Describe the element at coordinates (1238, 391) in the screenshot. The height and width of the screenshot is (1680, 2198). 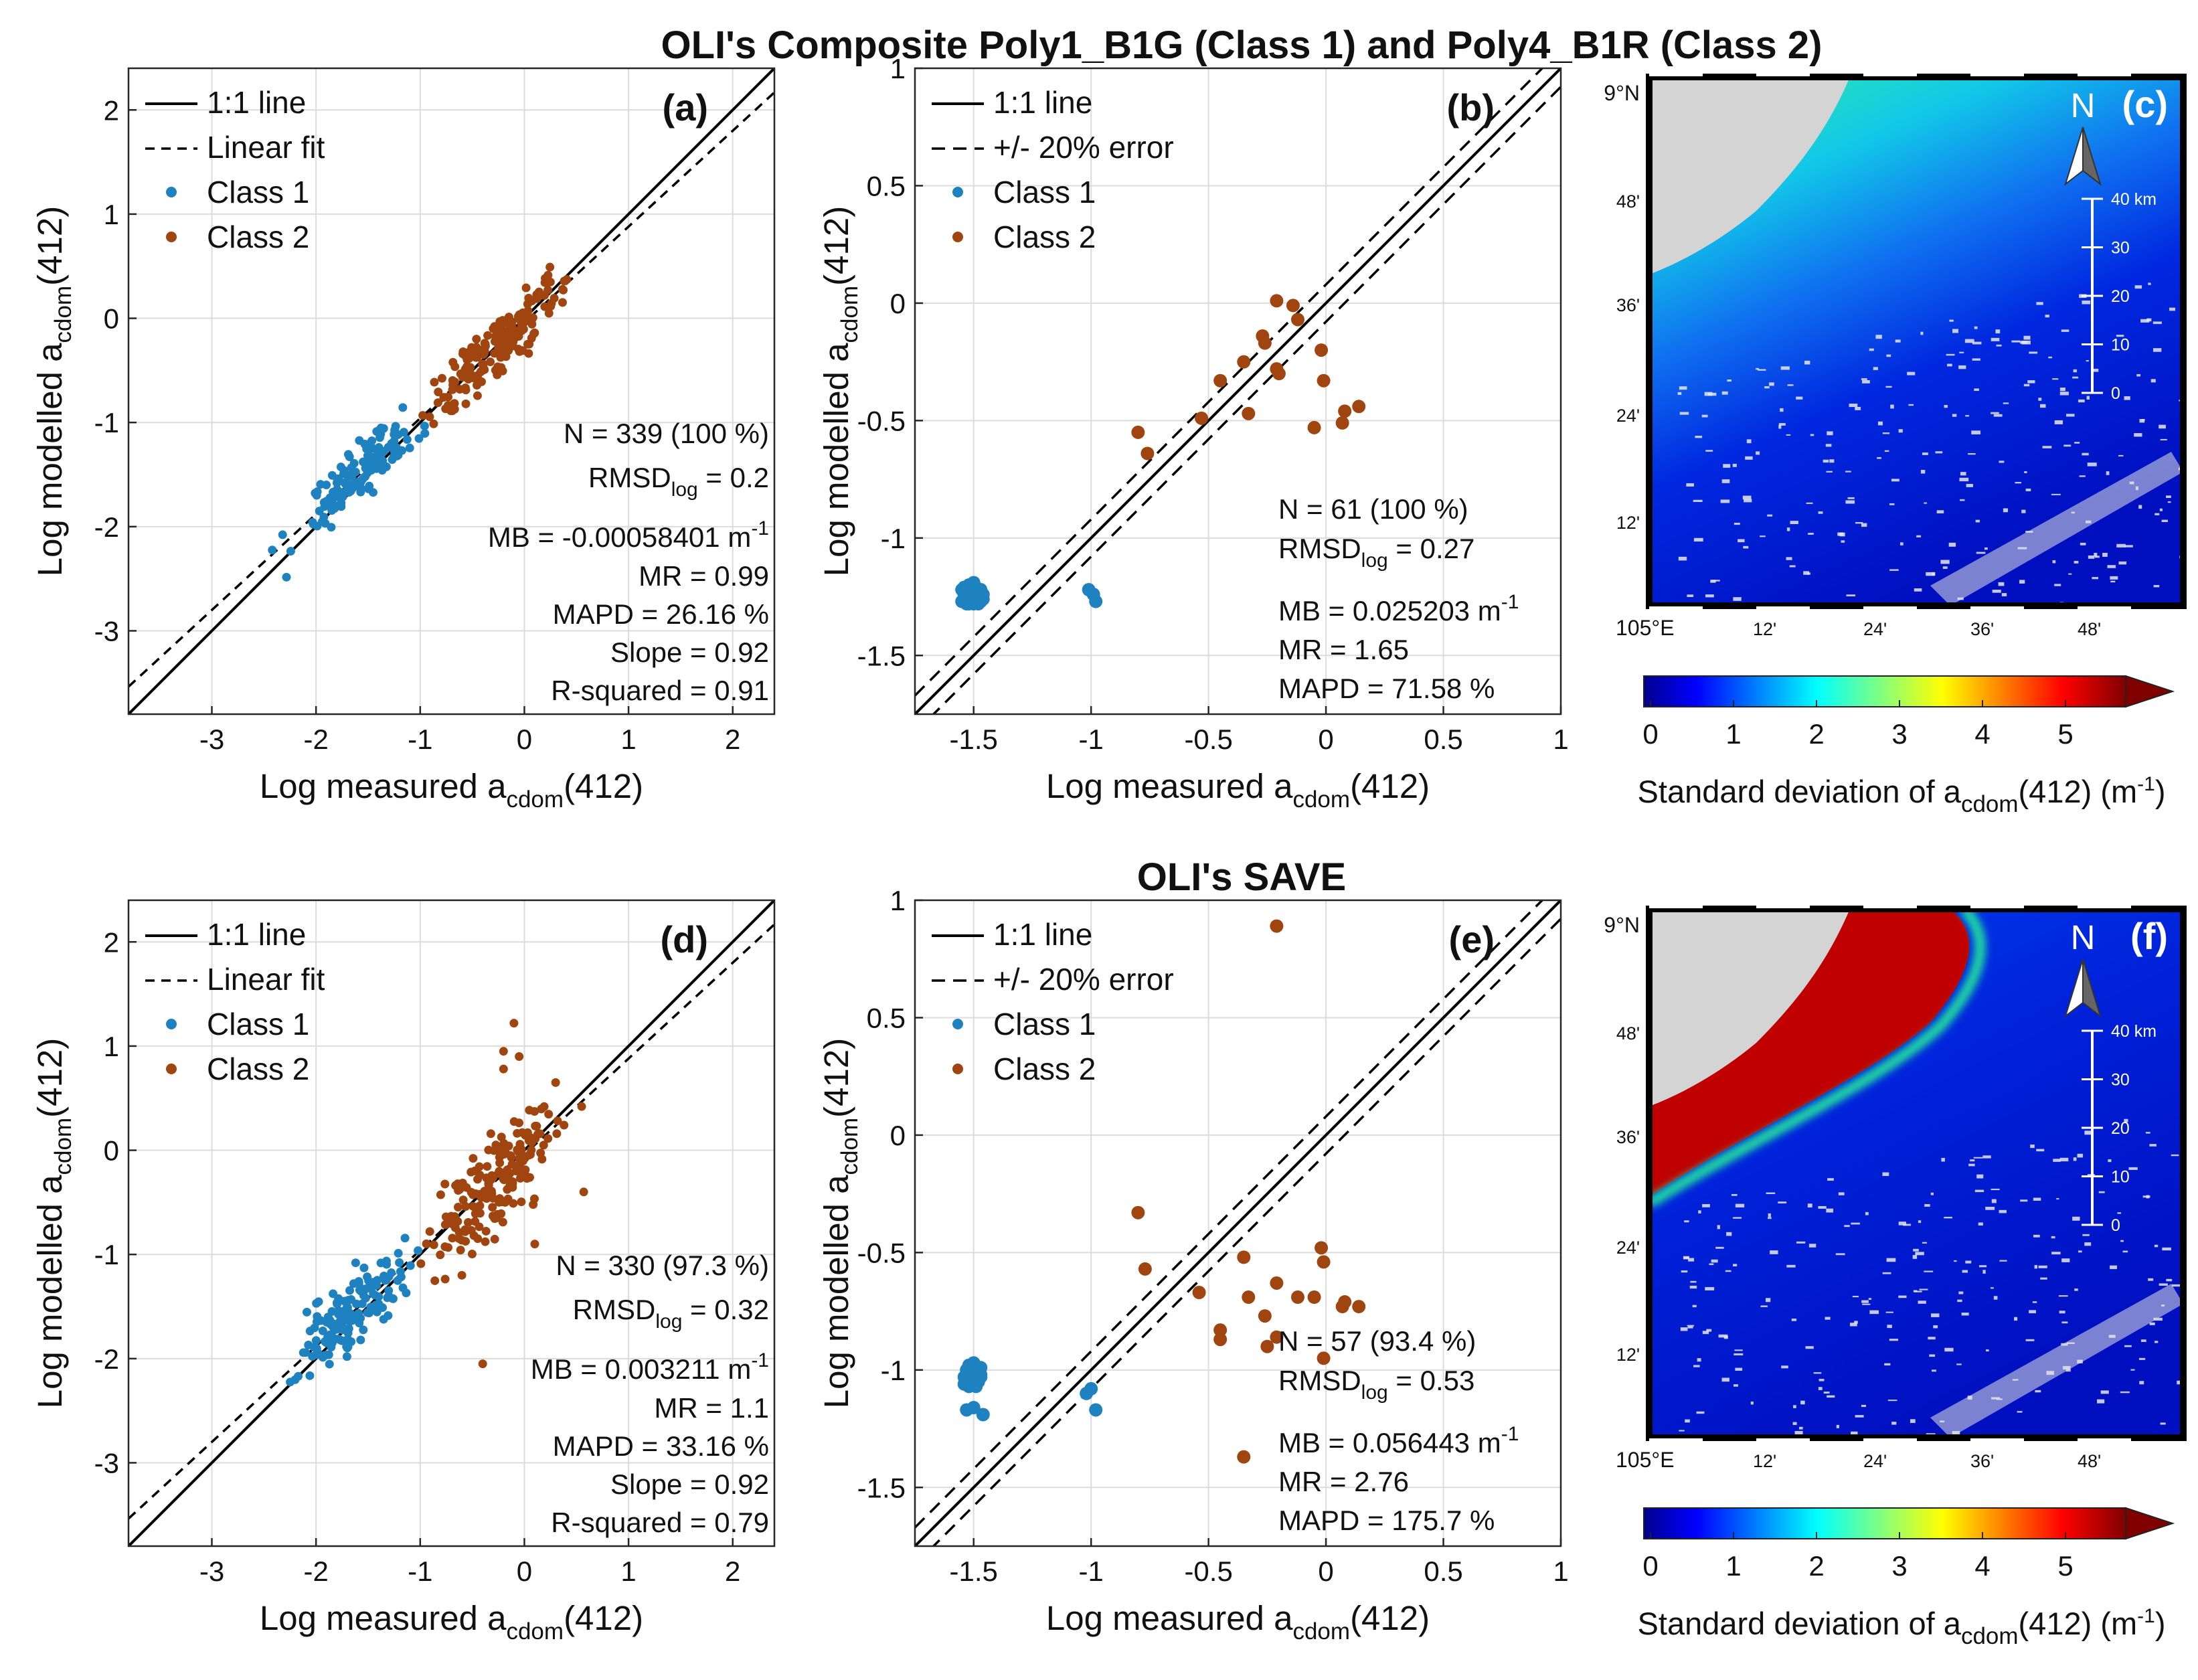
I see `reference-lines` at that location.